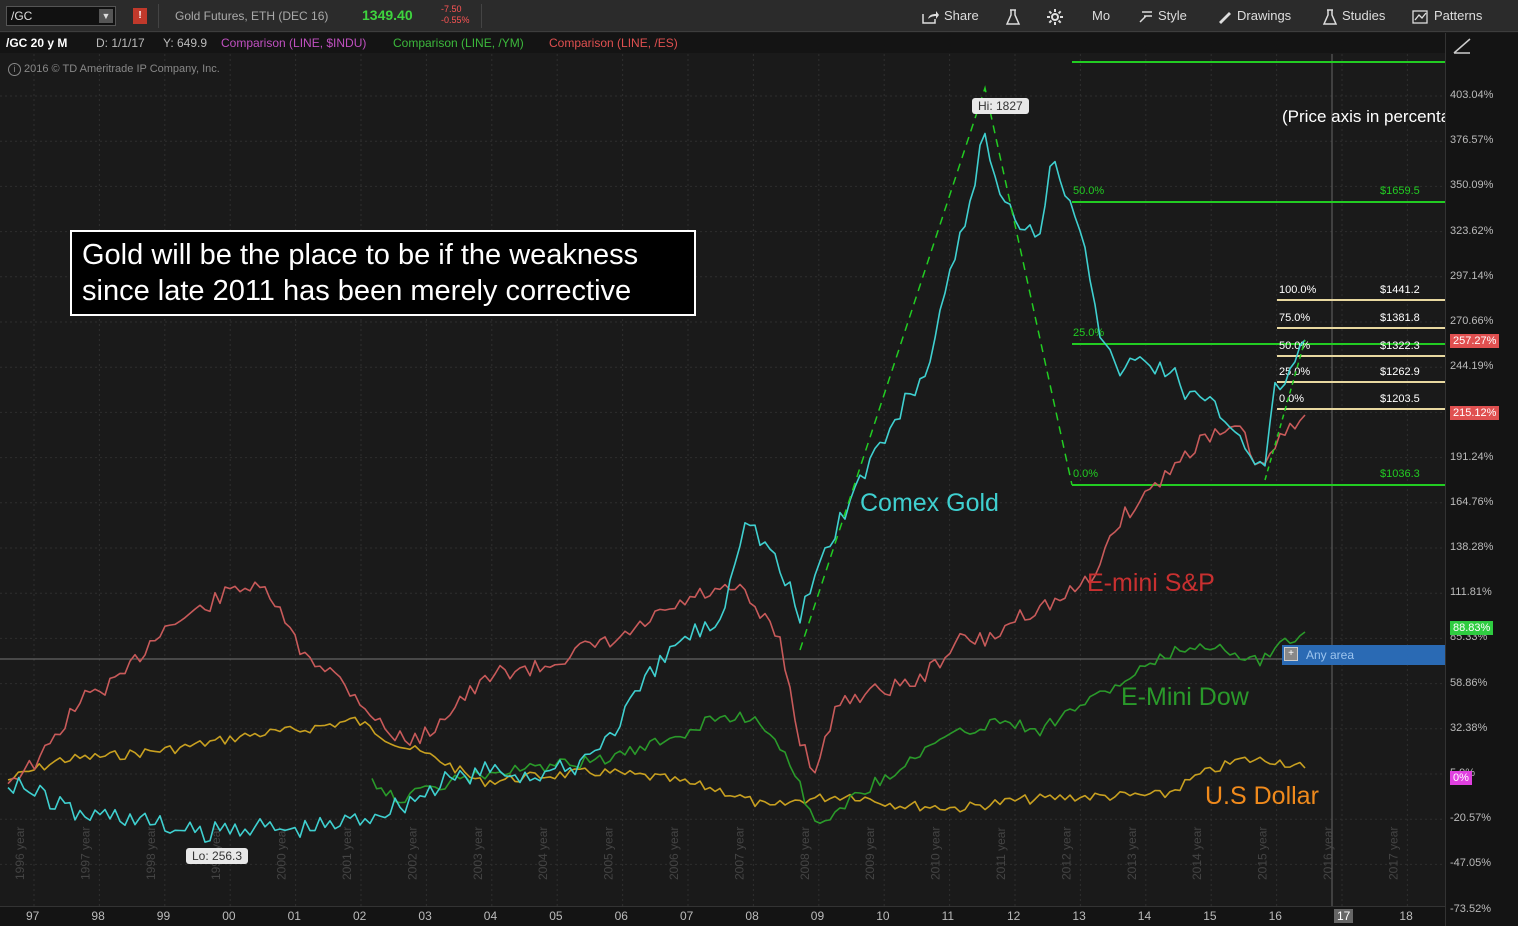  Describe the element at coordinates (1400, 399) in the screenshot. I see `fib-price-label: $1203.5` at that location.